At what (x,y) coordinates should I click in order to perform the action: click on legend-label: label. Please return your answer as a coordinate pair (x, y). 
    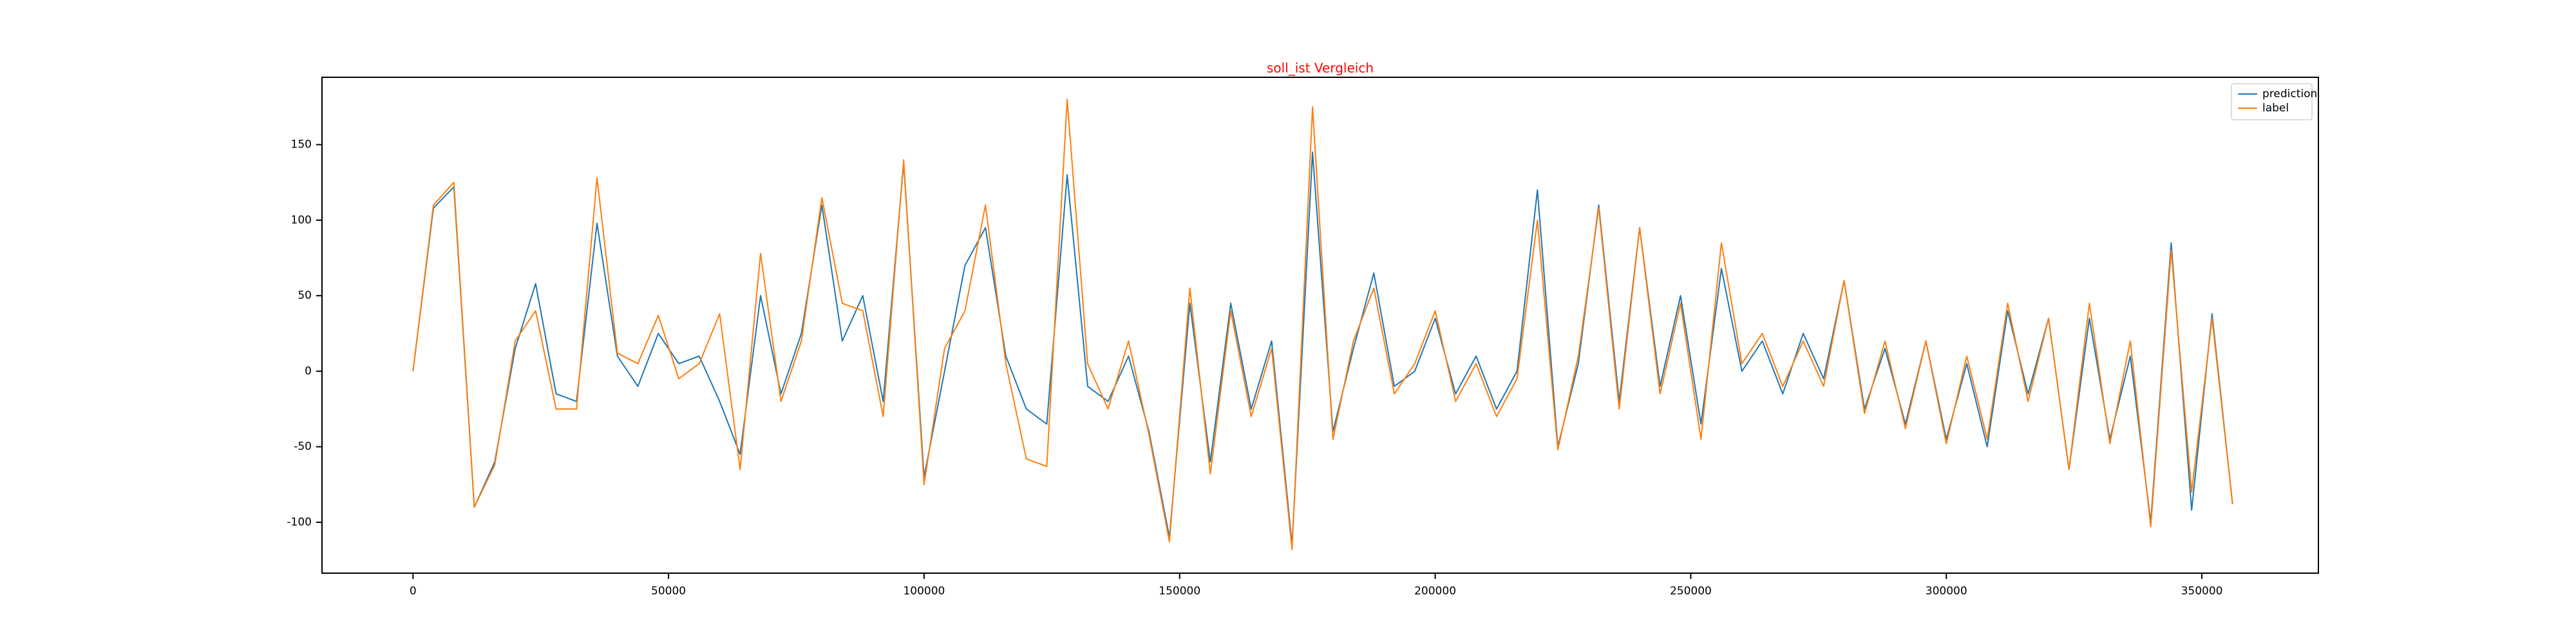
    Looking at the image, I should click on (2275, 108).